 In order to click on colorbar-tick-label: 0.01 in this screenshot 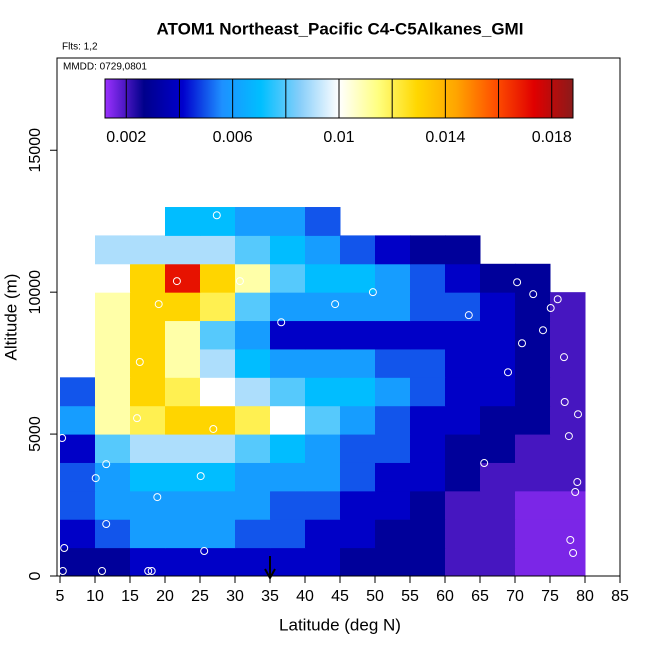, I will do `click(338, 137)`.